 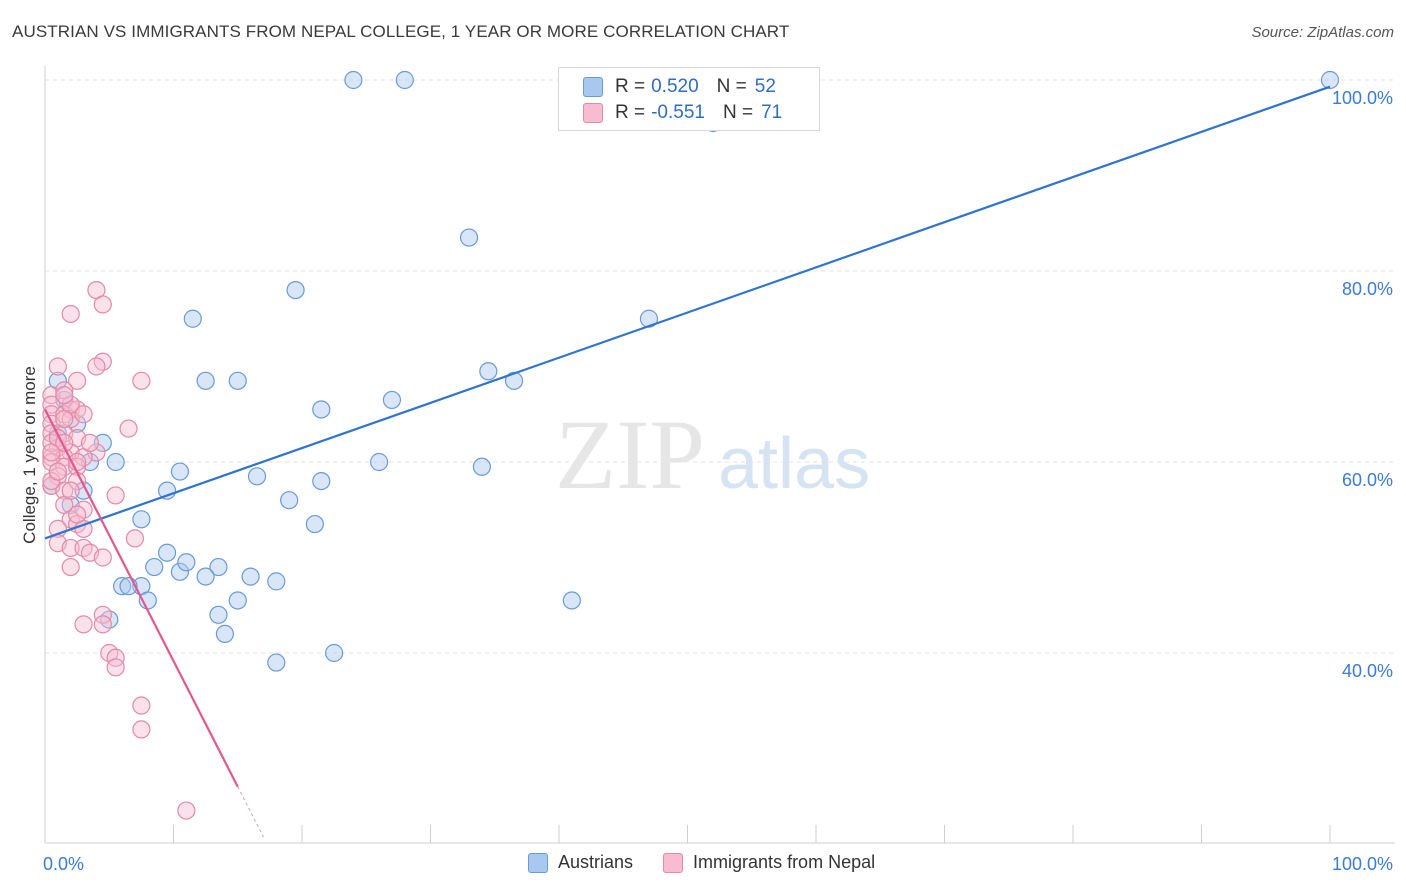 I want to click on legend-item-austrians: Austrians, so click(x=580, y=862).